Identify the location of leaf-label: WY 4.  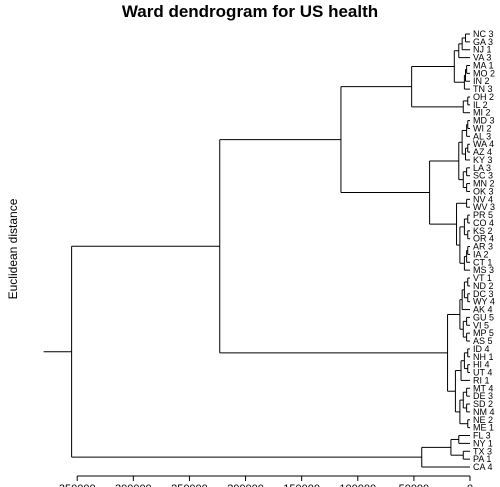
(484, 302).